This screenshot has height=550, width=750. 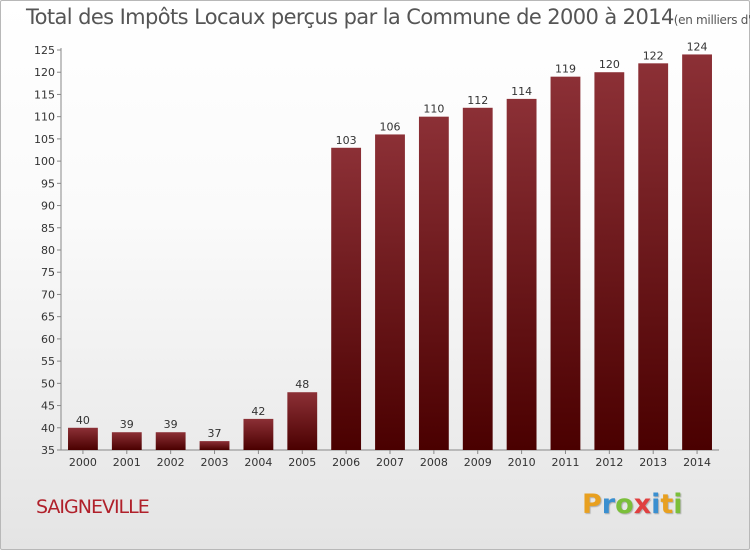 What do you see at coordinates (215, 462) in the screenshot?
I see `x-tick-label: 2003` at bounding box center [215, 462].